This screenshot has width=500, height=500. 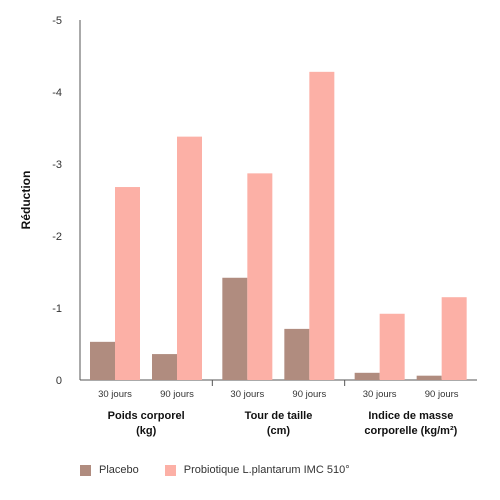 I want to click on group-label: (kg), so click(x=146, y=431).